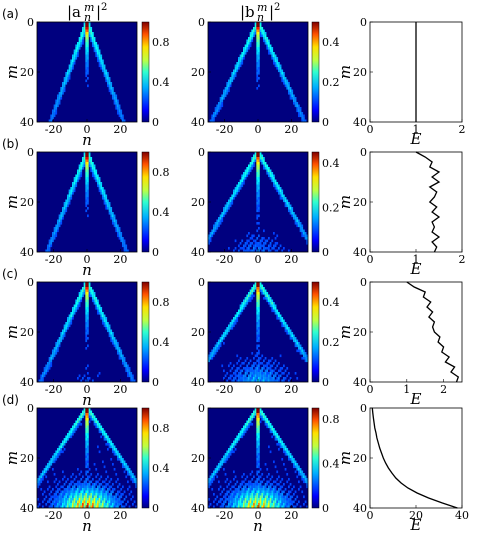 The image size is (485, 537). I want to click on colorbar-tick-label: 0.4, so click(331, 163).